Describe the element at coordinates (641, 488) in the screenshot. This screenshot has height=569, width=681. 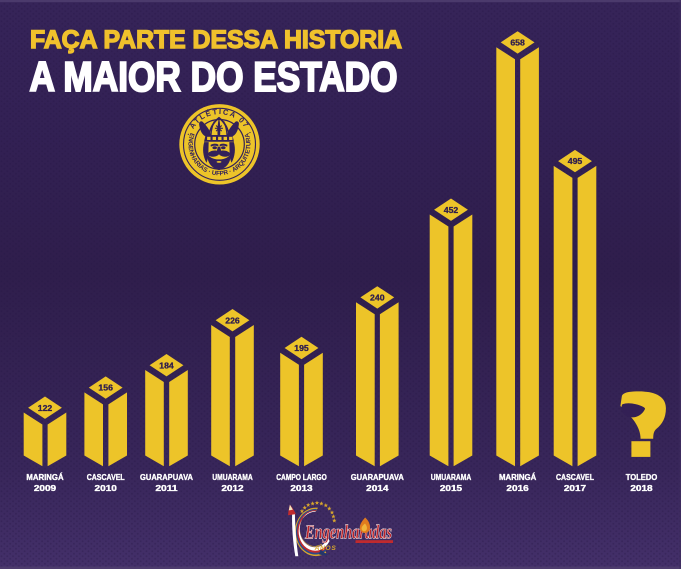
I see `svg-text: 2018` at that location.